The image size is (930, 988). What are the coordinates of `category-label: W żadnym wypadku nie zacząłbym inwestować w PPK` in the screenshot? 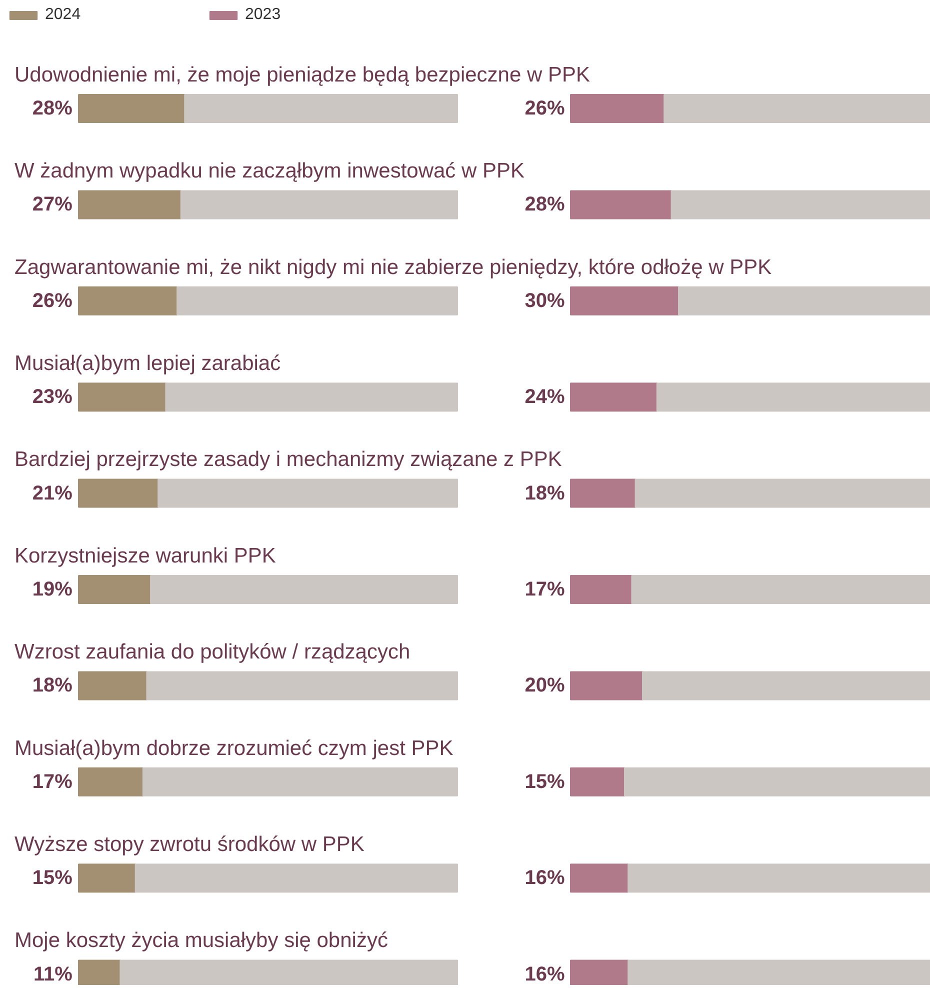 It's located at (269, 171).